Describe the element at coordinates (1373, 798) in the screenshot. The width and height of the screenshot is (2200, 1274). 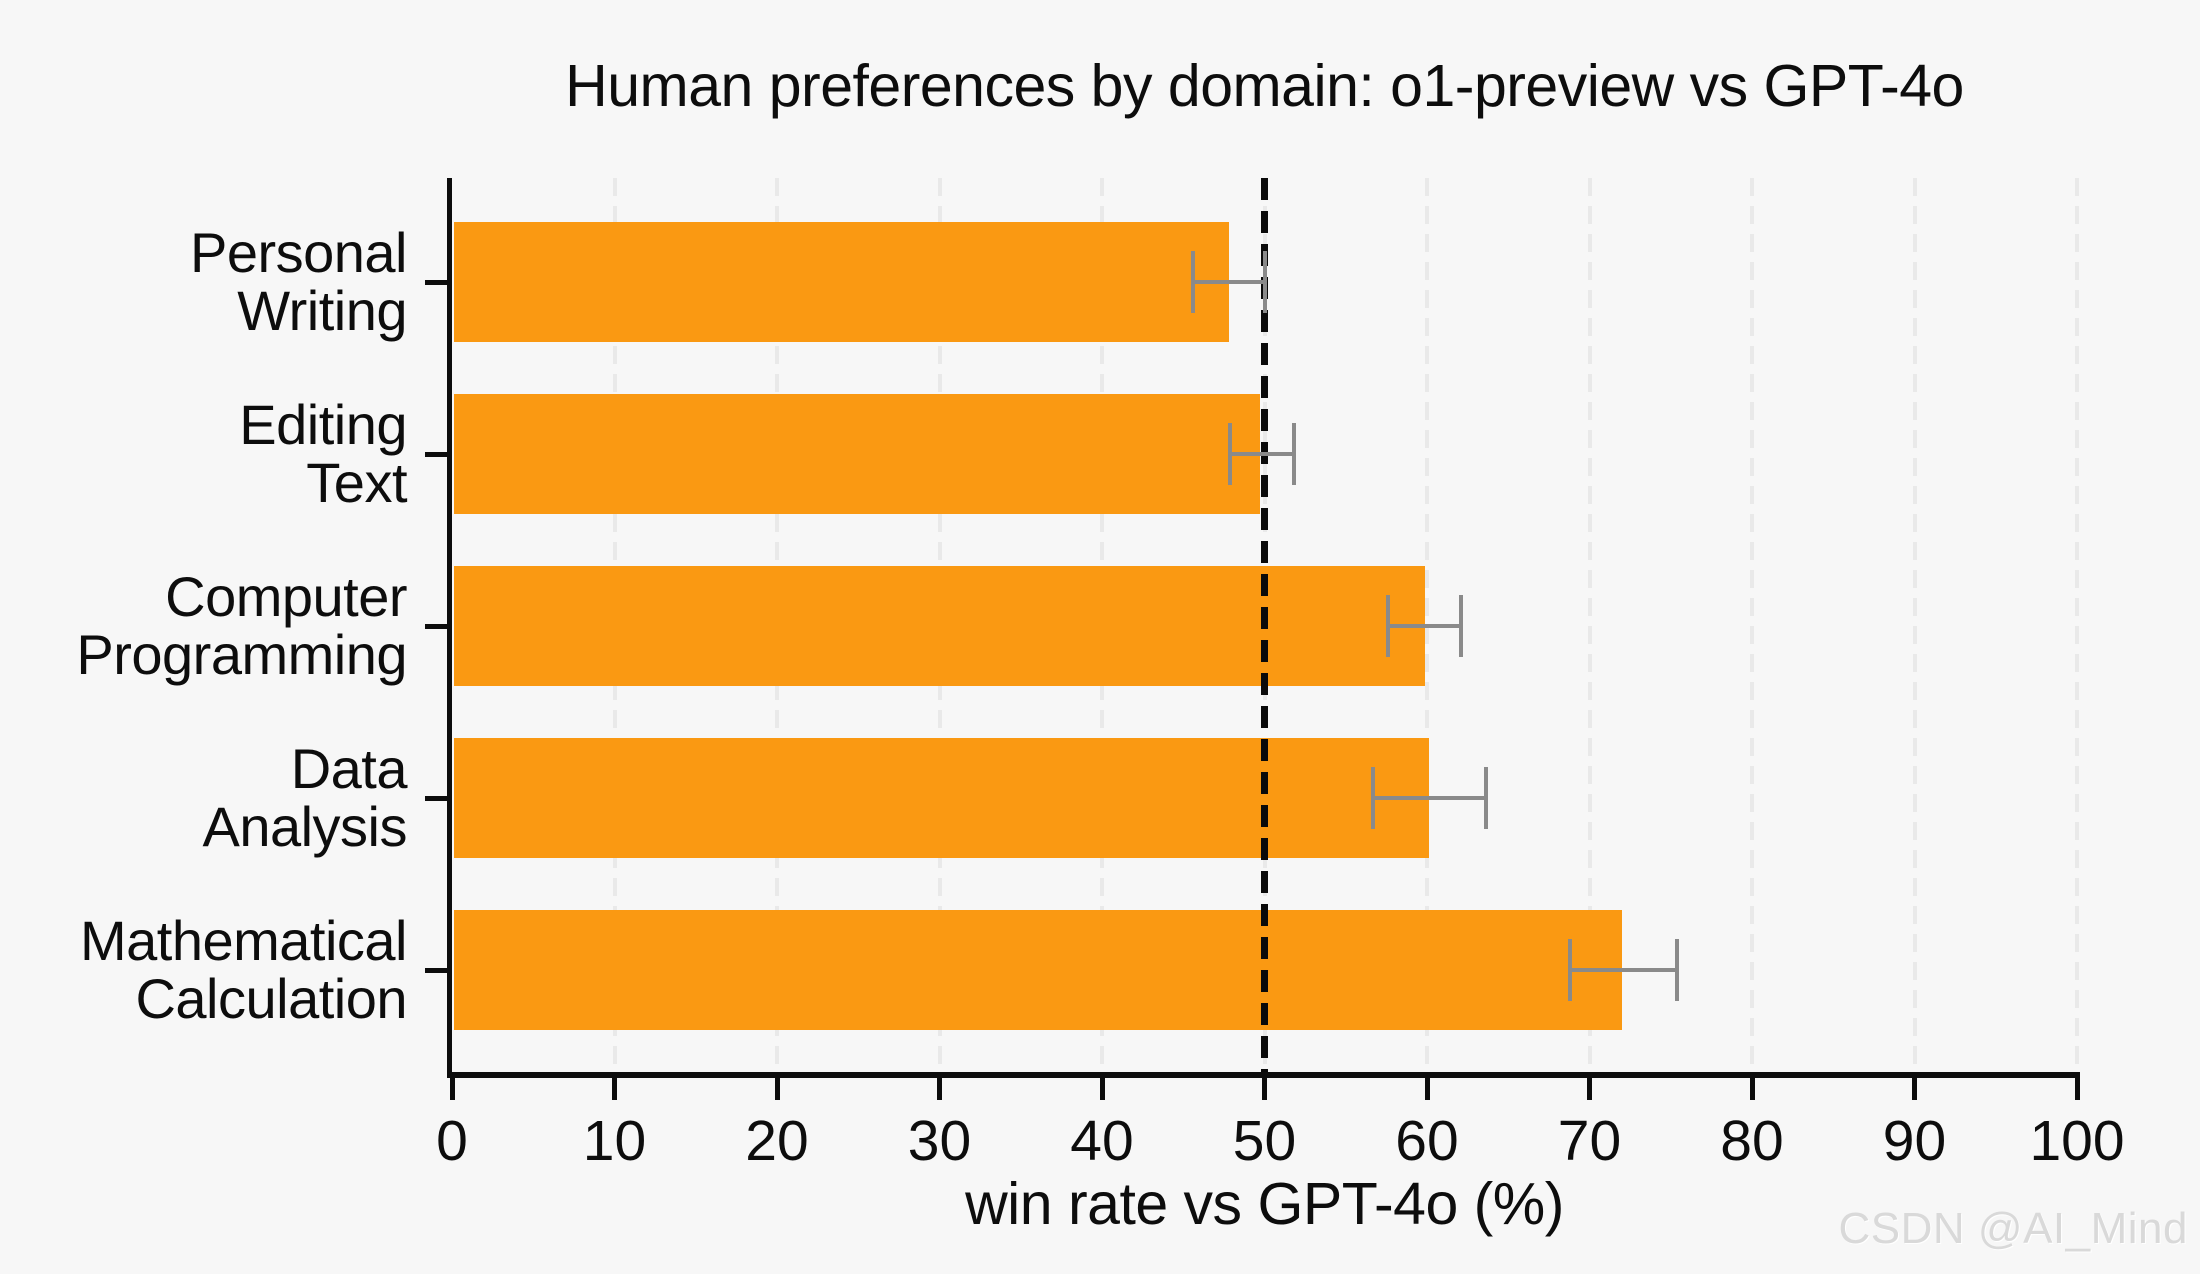
I see `error-cap-low-data-analysis` at that location.